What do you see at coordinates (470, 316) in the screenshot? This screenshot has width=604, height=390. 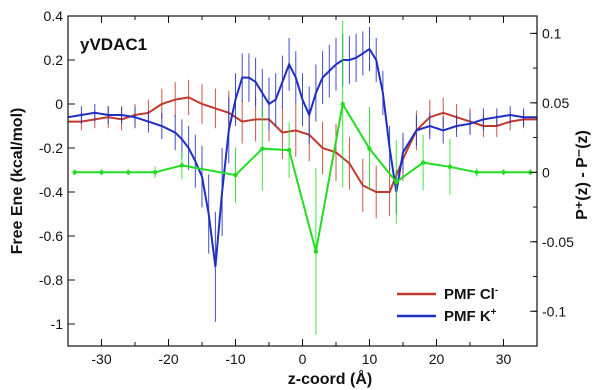 I see `legend-entry: PMF K+` at bounding box center [470, 316].